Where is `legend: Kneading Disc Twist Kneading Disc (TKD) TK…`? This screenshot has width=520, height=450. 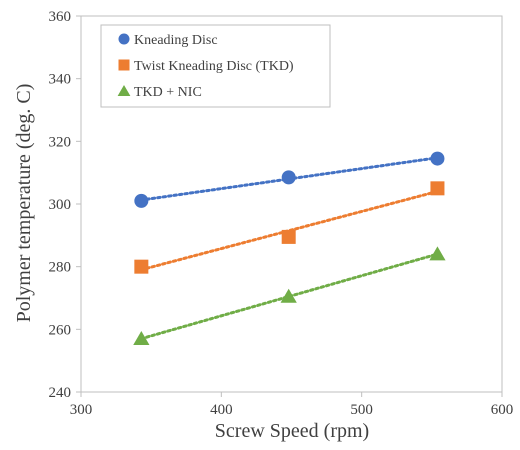
legend: Kneading Disc Twist Kneading Disc (TKD) TK… is located at coordinates (215, 66).